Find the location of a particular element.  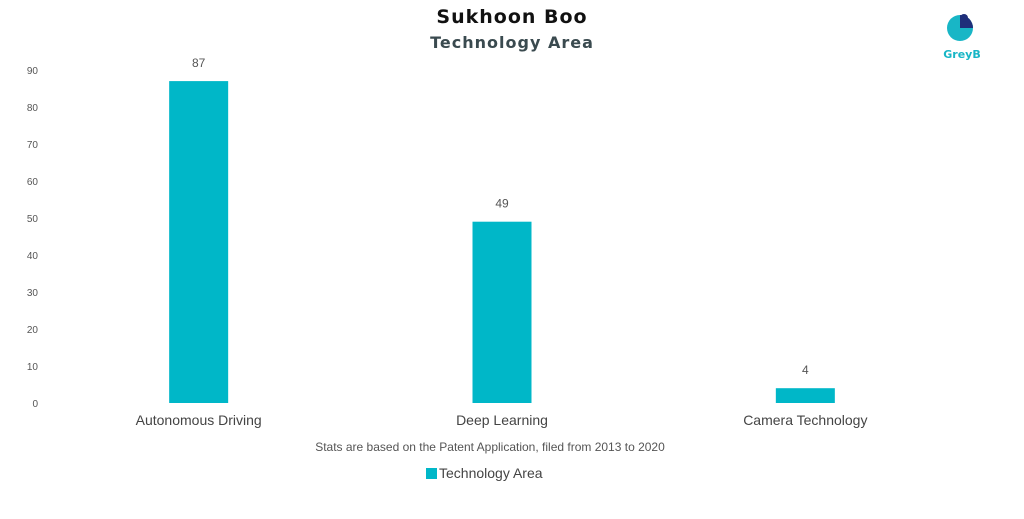

legend-label: Technology Area is located at coordinates (491, 473).